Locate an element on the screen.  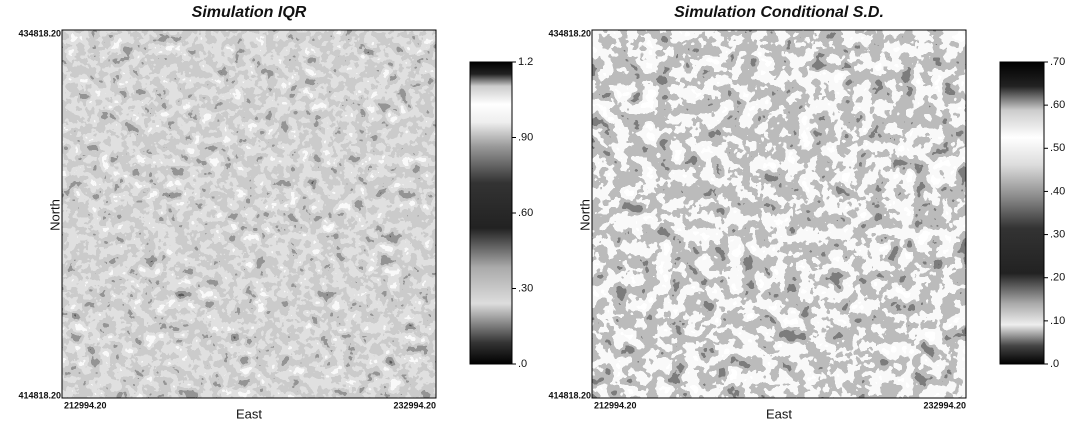
colorbar-tick-label: 1.2 is located at coordinates (525, 62).